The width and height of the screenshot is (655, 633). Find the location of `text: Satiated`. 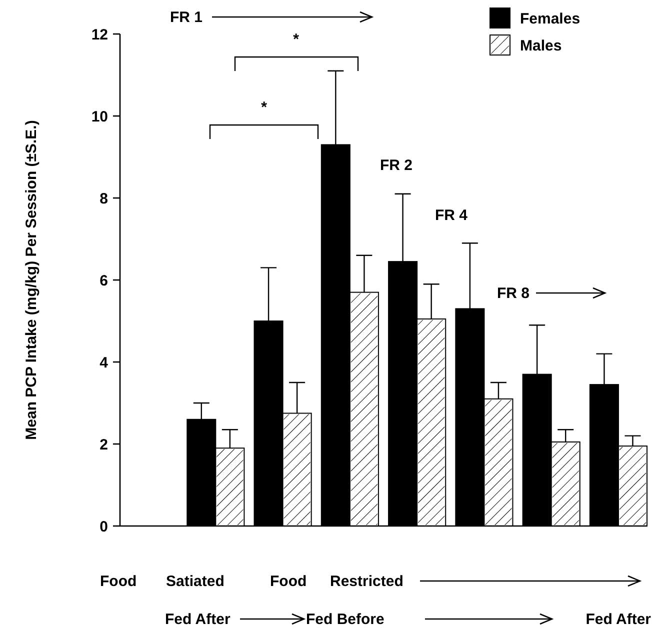

text: Satiated is located at coordinates (195, 581).